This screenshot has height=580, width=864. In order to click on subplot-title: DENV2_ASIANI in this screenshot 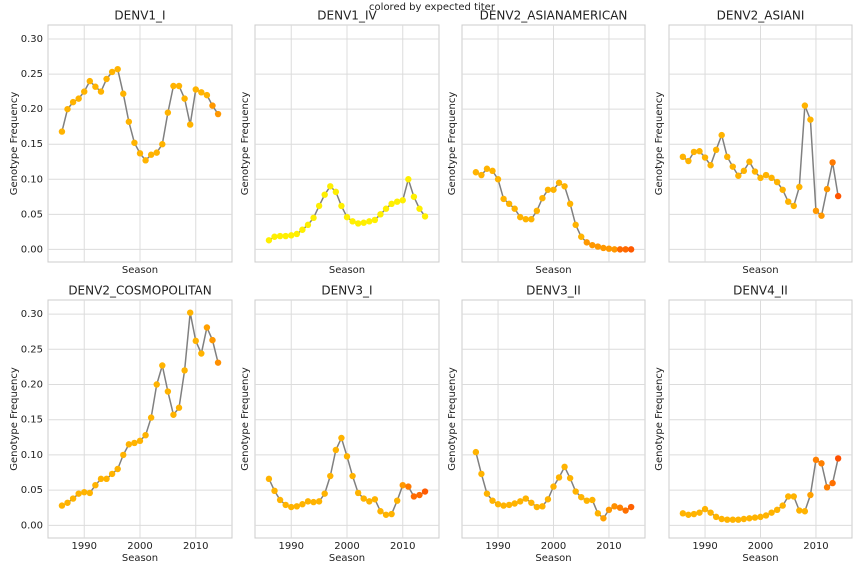, I will do `click(761, 16)`.